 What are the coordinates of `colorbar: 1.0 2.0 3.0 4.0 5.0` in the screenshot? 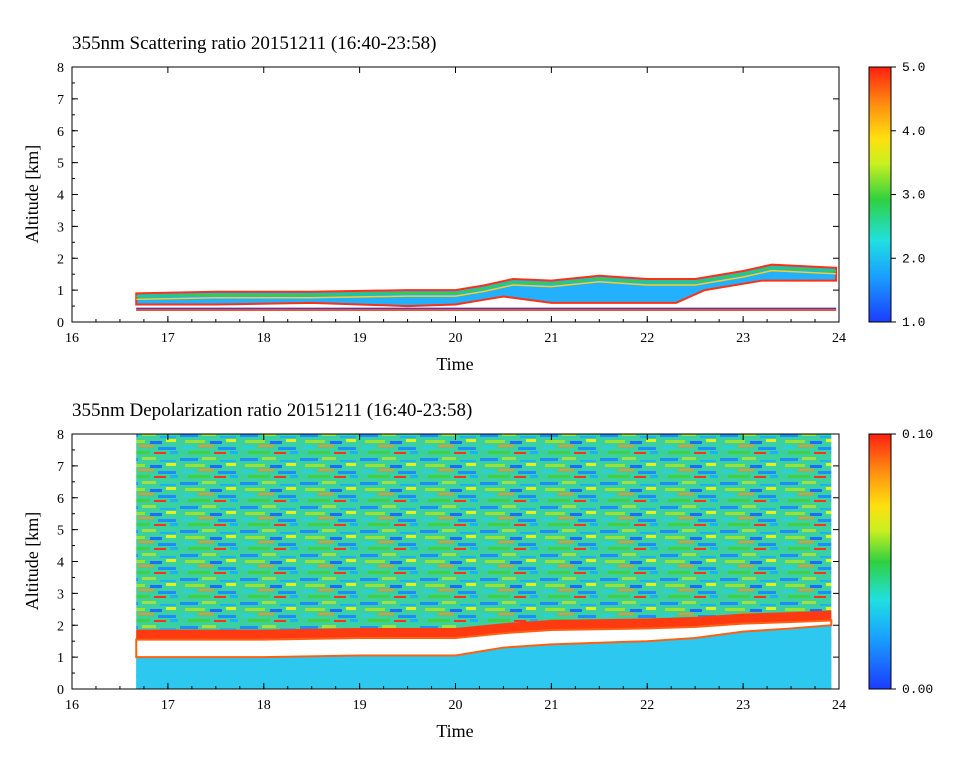 It's located at (896, 195).